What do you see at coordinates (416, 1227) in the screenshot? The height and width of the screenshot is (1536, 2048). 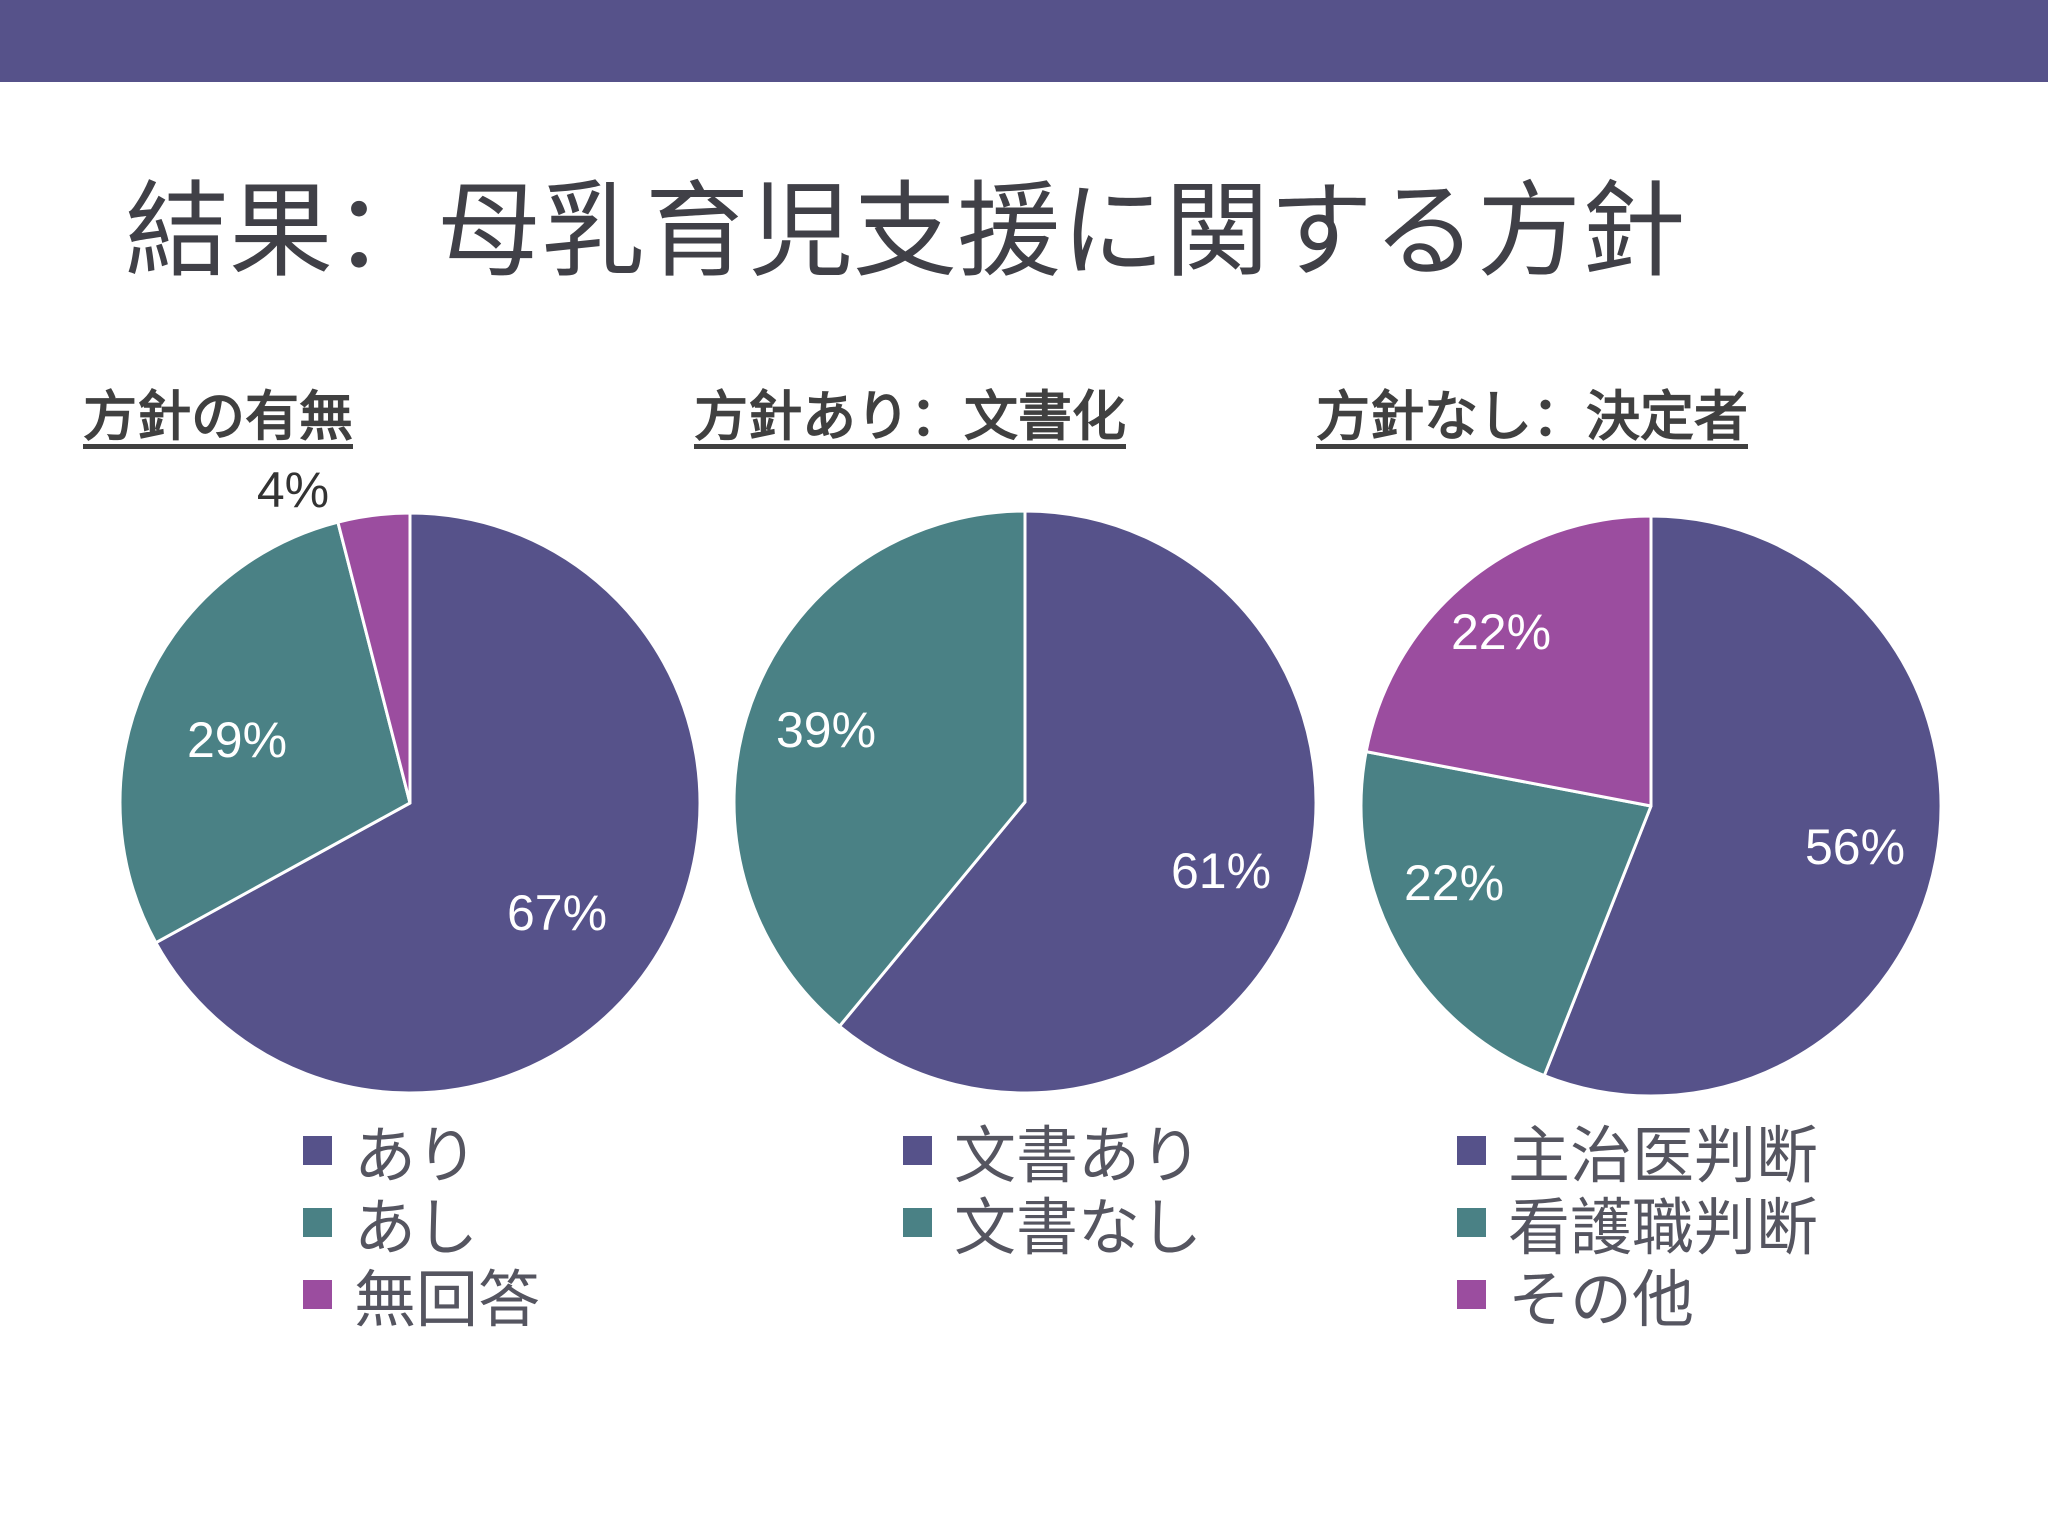 I see `legend-label: あし` at bounding box center [416, 1227].